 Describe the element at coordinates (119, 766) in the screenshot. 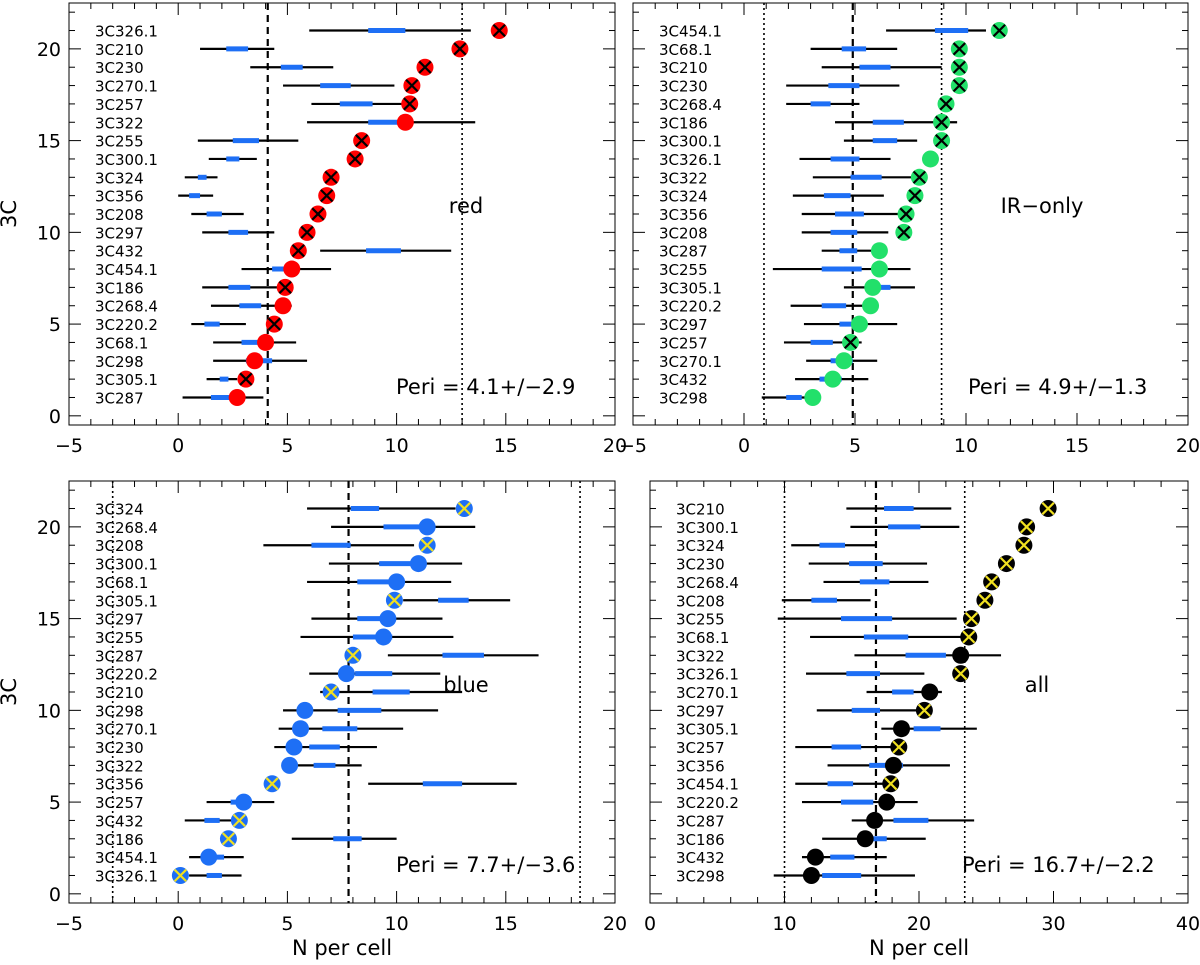

I see `source-label: 3C322` at that location.